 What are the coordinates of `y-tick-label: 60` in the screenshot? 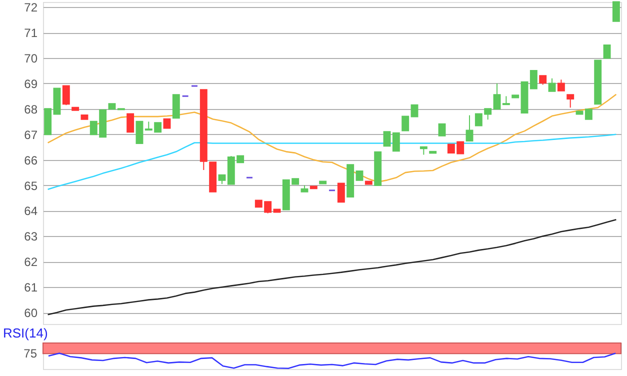 It's located at (31, 313).